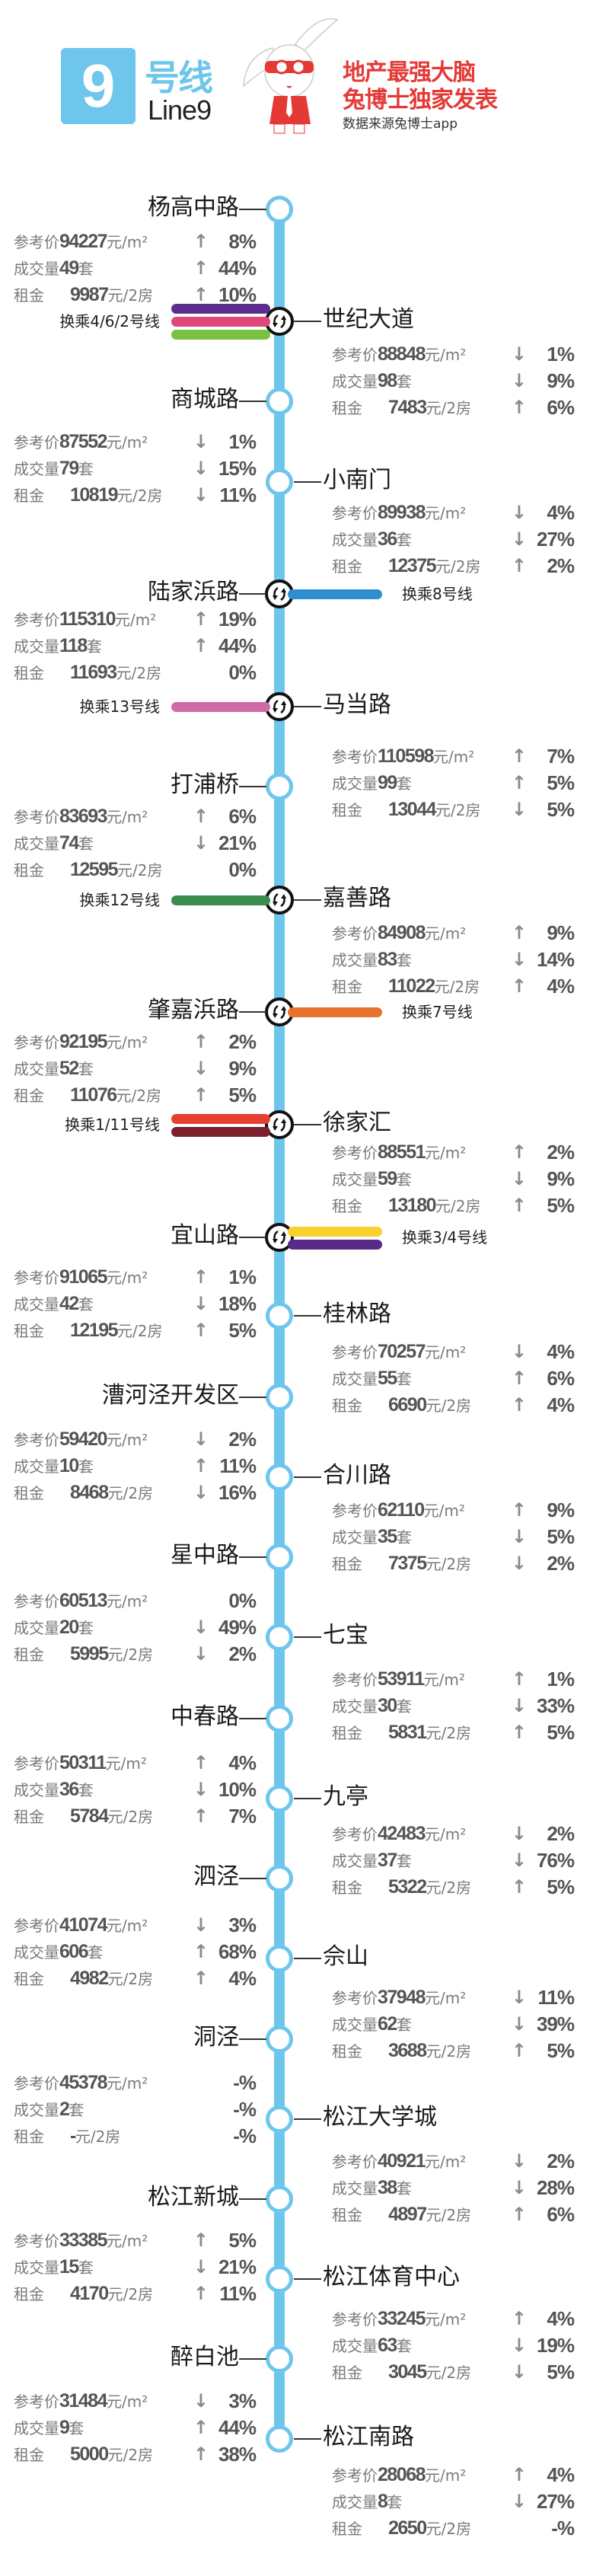 The height and width of the screenshot is (2576, 609). I want to click on volume-unit: 套, so click(404, 960).